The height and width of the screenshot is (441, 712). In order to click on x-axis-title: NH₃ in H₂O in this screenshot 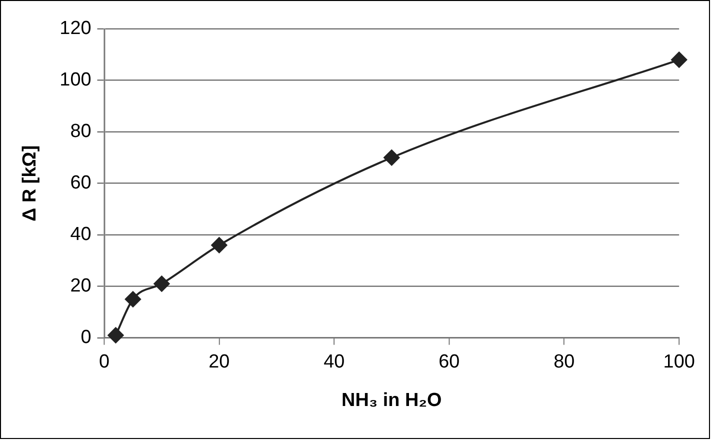, I will do `click(392, 400)`.